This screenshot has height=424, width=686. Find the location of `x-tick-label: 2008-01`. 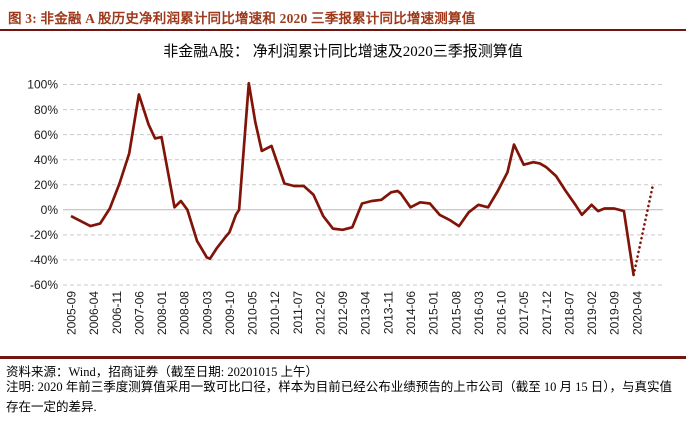

x-tick-label: 2008-01 is located at coordinates (162, 313).